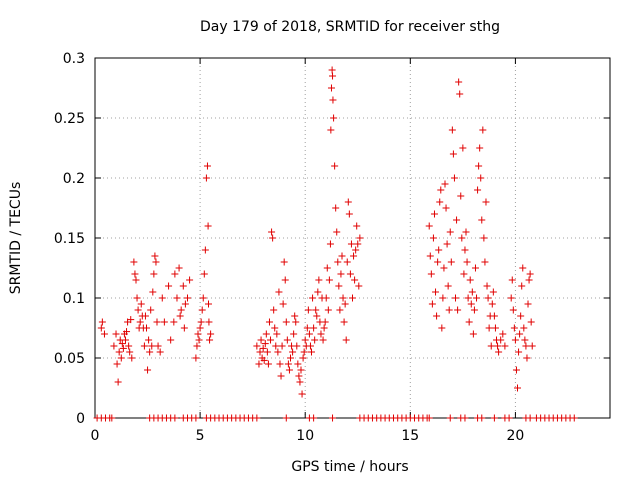 The height and width of the screenshot is (480, 640). What do you see at coordinates (410, 436) in the screenshot?
I see `x-tick-label: 15` at bounding box center [410, 436].